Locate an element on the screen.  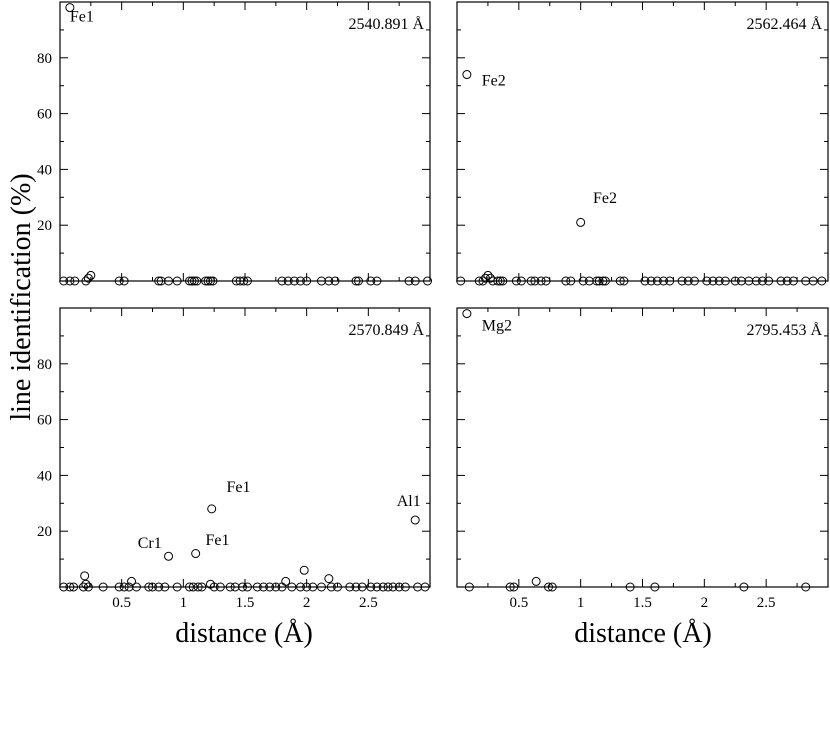
x-axis-title-right: distance (Å) is located at coordinates (643, 633).